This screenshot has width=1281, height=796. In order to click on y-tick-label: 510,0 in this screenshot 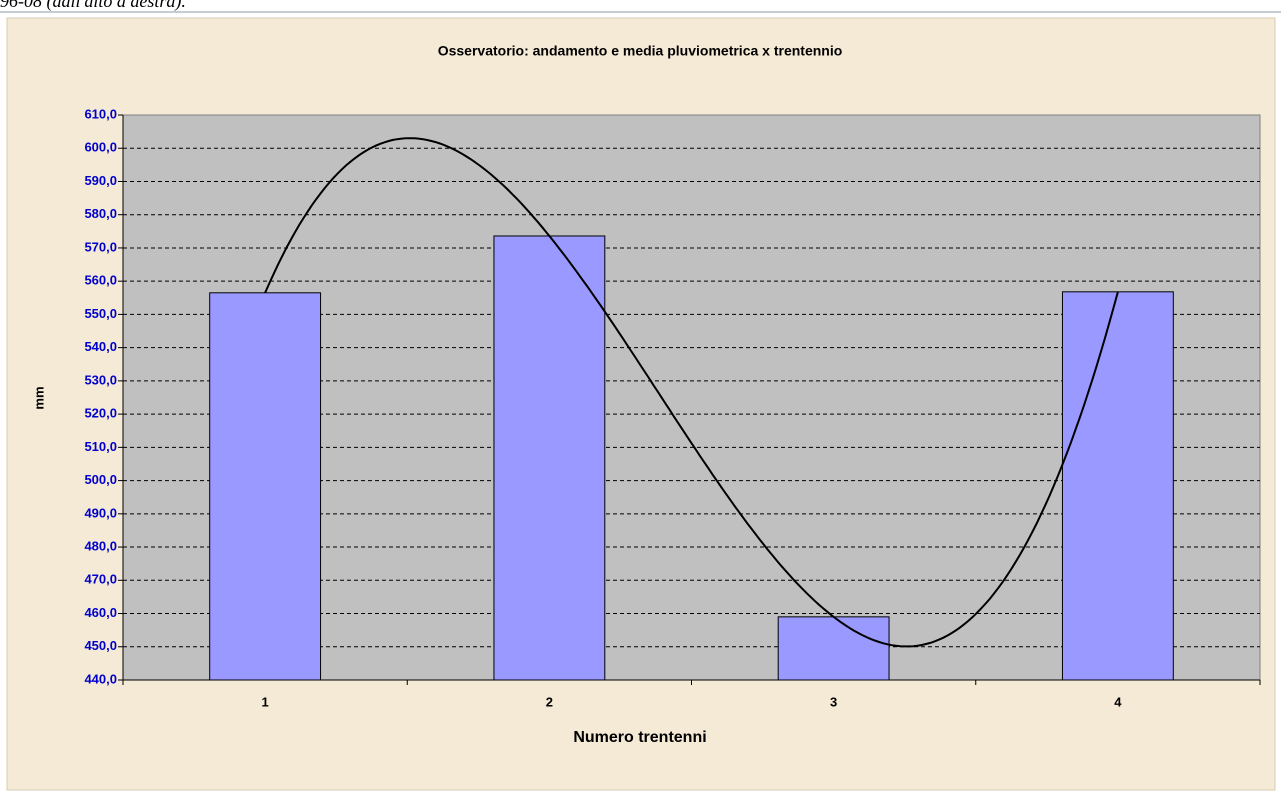, I will do `click(100, 446)`.